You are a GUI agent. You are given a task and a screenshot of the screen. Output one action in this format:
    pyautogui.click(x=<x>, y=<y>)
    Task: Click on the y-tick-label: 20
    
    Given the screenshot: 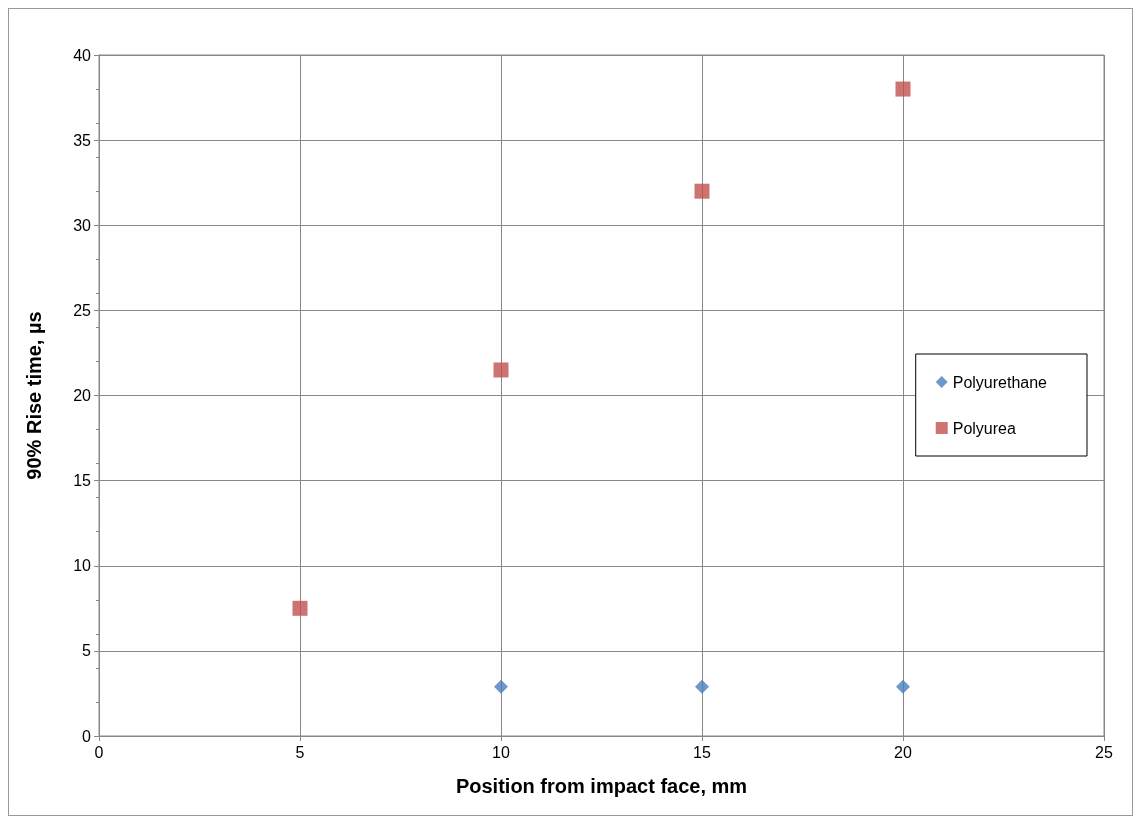 What is the action you would take?
    pyautogui.click(x=82, y=395)
    